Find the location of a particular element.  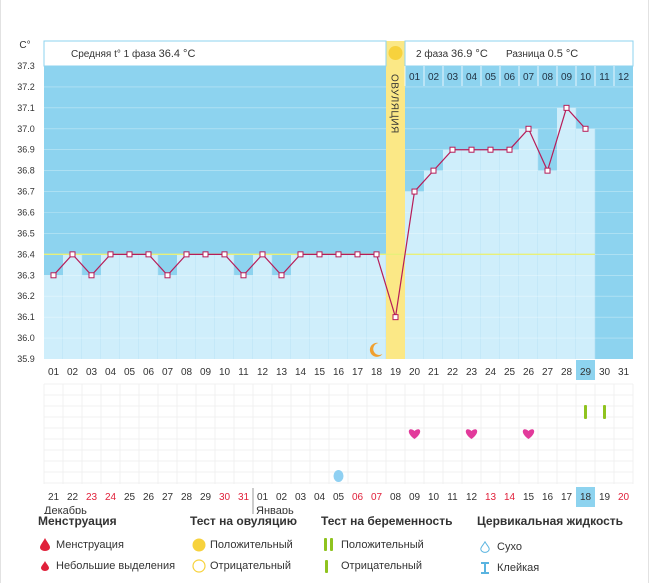

calendar-current-highlight is located at coordinates (585, 497).